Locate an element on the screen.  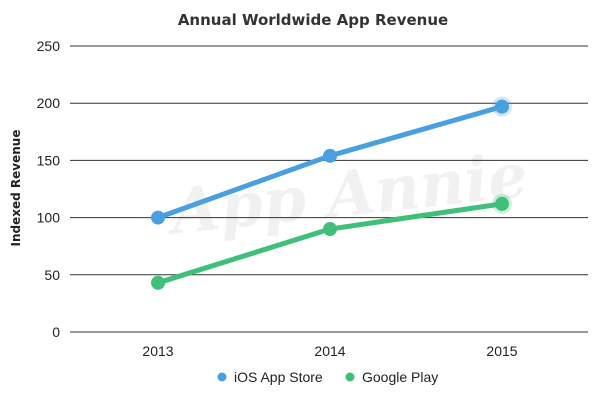
legend-label: Google Play is located at coordinates (400, 377).